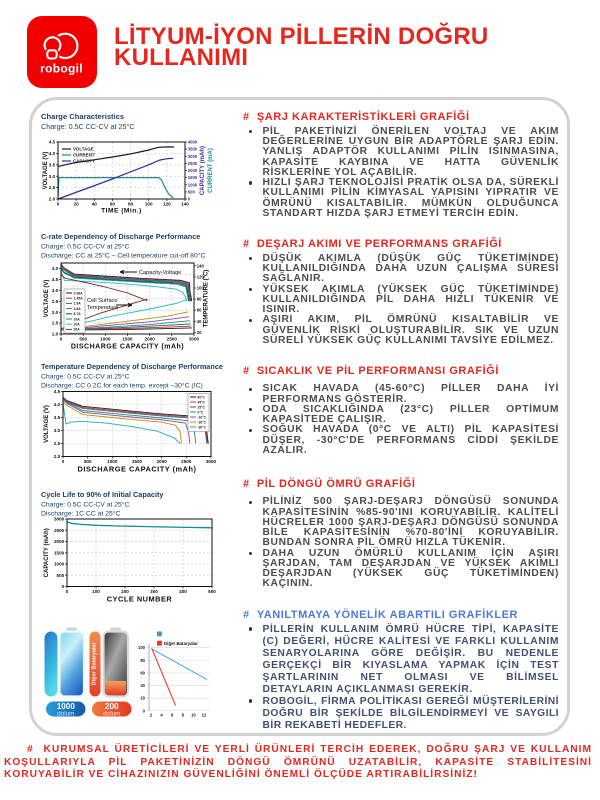 This screenshot has width=600, height=800. I want to click on svg-text: Discharge: 1C CC at 25°C, so click(80, 514).